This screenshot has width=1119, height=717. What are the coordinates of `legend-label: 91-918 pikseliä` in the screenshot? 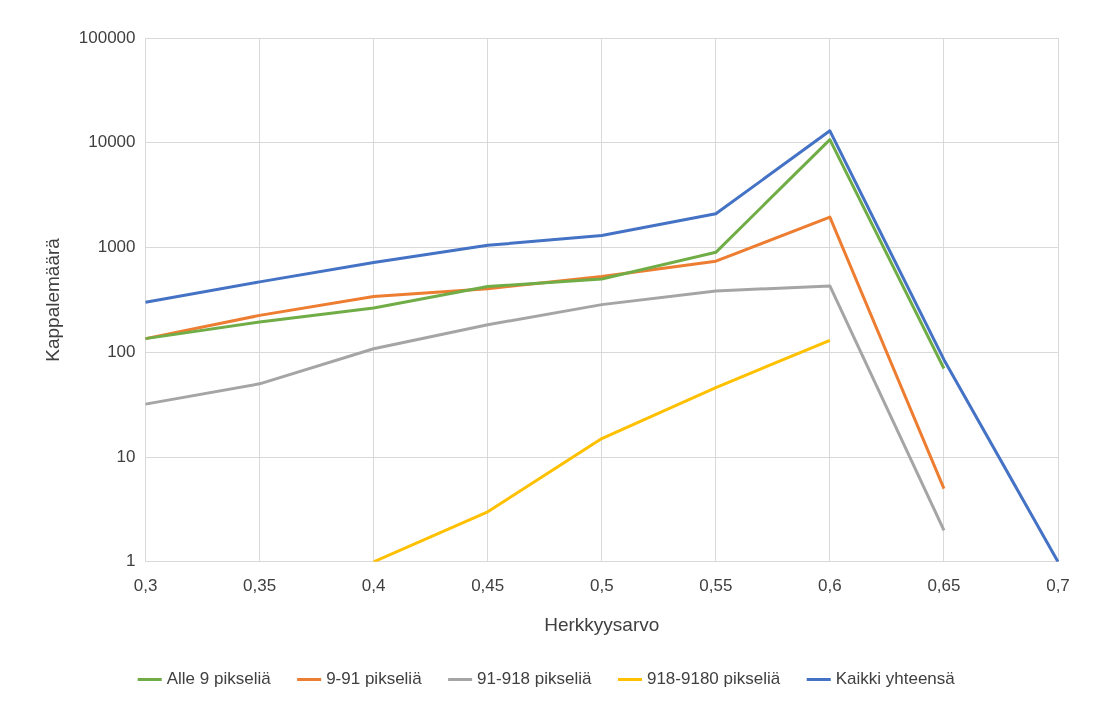 It's located at (534, 679).